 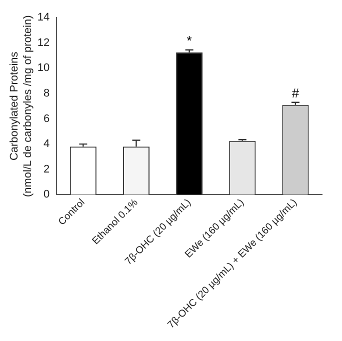 What do you see at coordinates (43, 42) in the screenshot?
I see `y-tick-label: 12` at bounding box center [43, 42].